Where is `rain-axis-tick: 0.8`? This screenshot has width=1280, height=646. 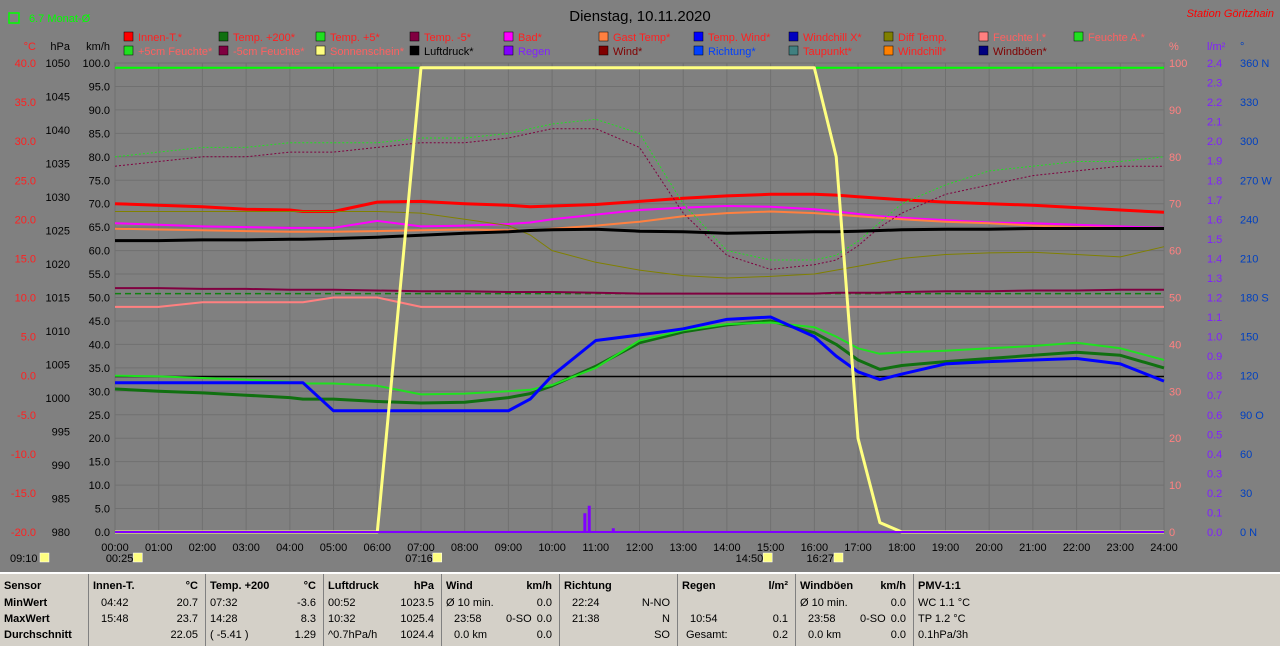
rain-axis-tick: 0.8 is located at coordinates (1214, 377).